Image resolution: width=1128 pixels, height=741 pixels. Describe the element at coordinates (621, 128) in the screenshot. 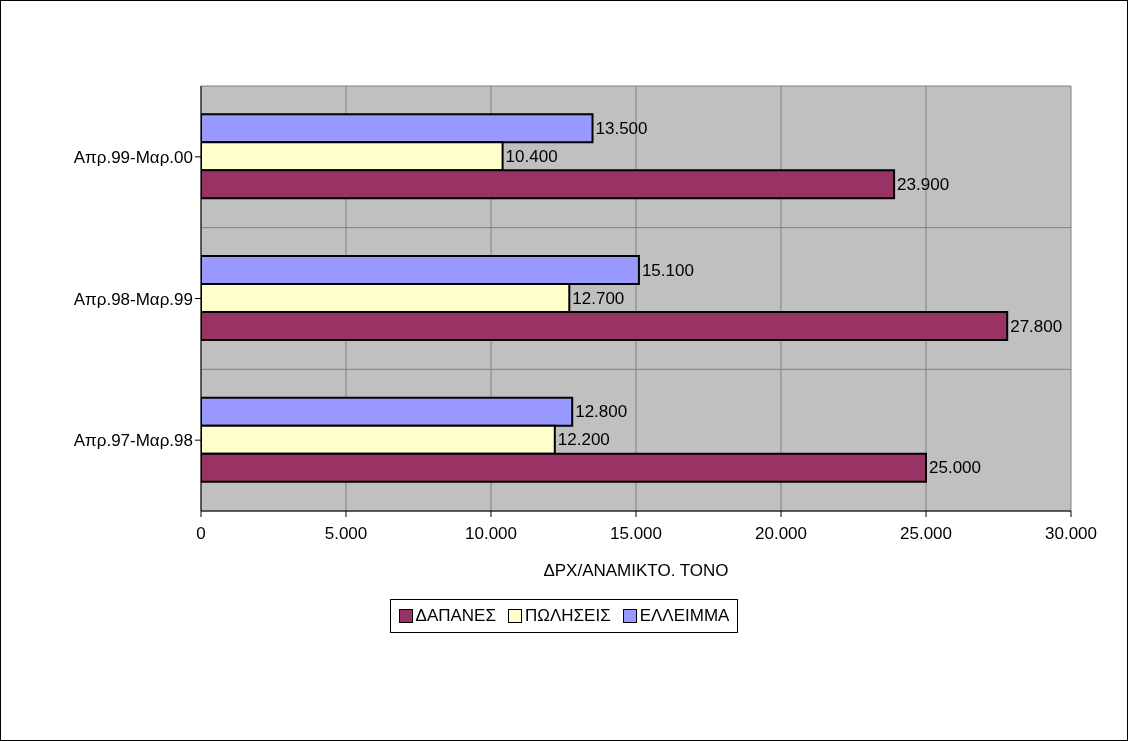

I see `data-label: 13.500` at that location.